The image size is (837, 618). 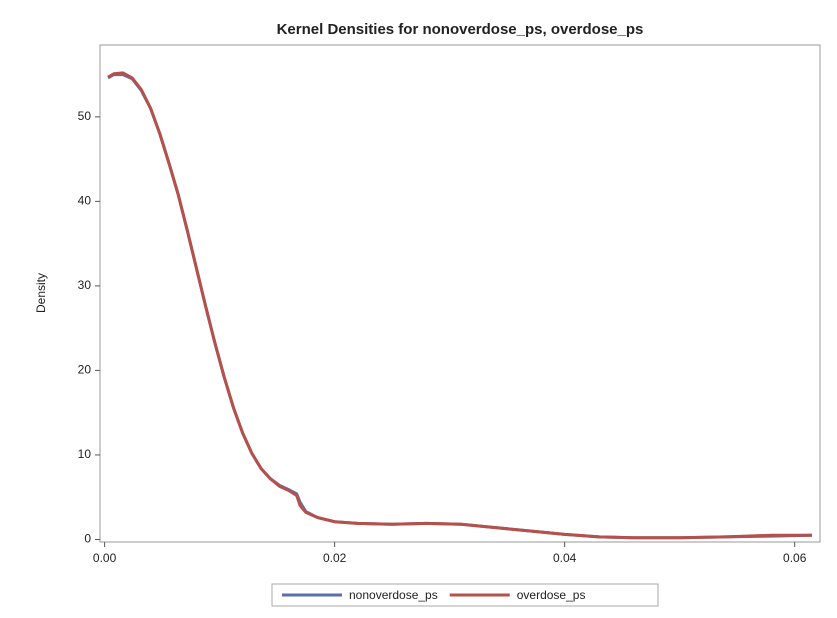 What do you see at coordinates (85, 116) in the screenshot?
I see `y-tick-label: 50` at bounding box center [85, 116].